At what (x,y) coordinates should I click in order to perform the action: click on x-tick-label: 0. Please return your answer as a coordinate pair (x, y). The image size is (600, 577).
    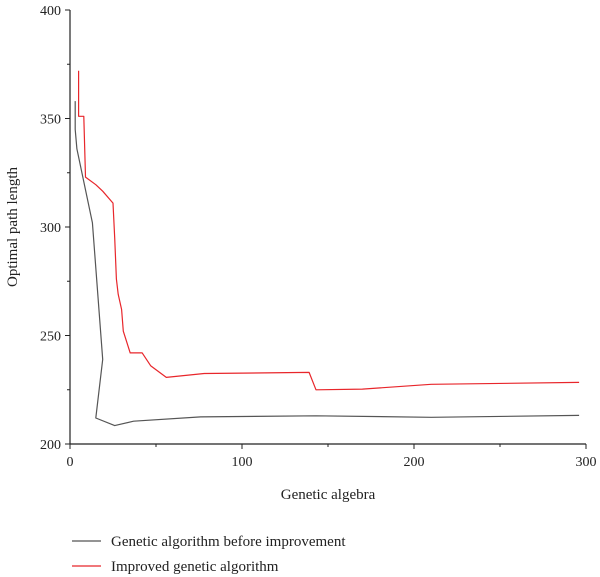
    Looking at the image, I should click on (70, 462).